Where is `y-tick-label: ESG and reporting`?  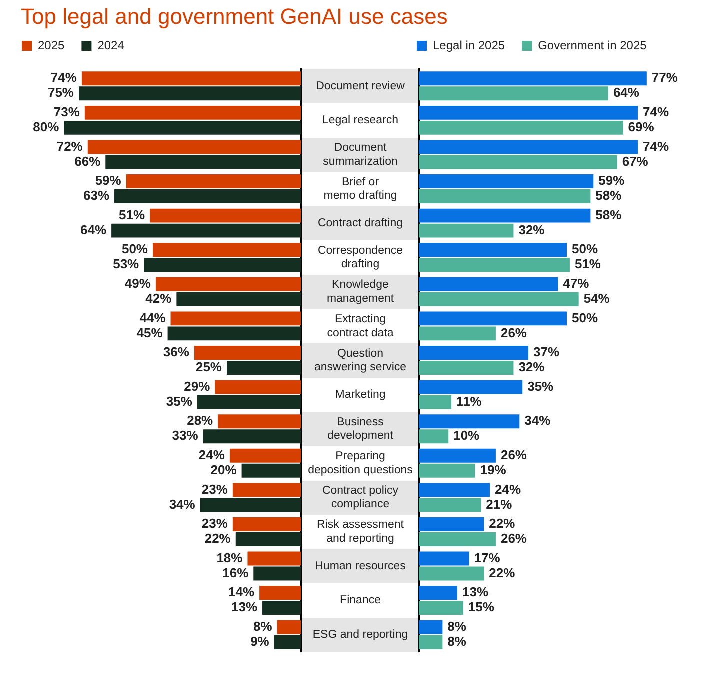 y-tick-label: ESG and reporting is located at coordinates (360, 635).